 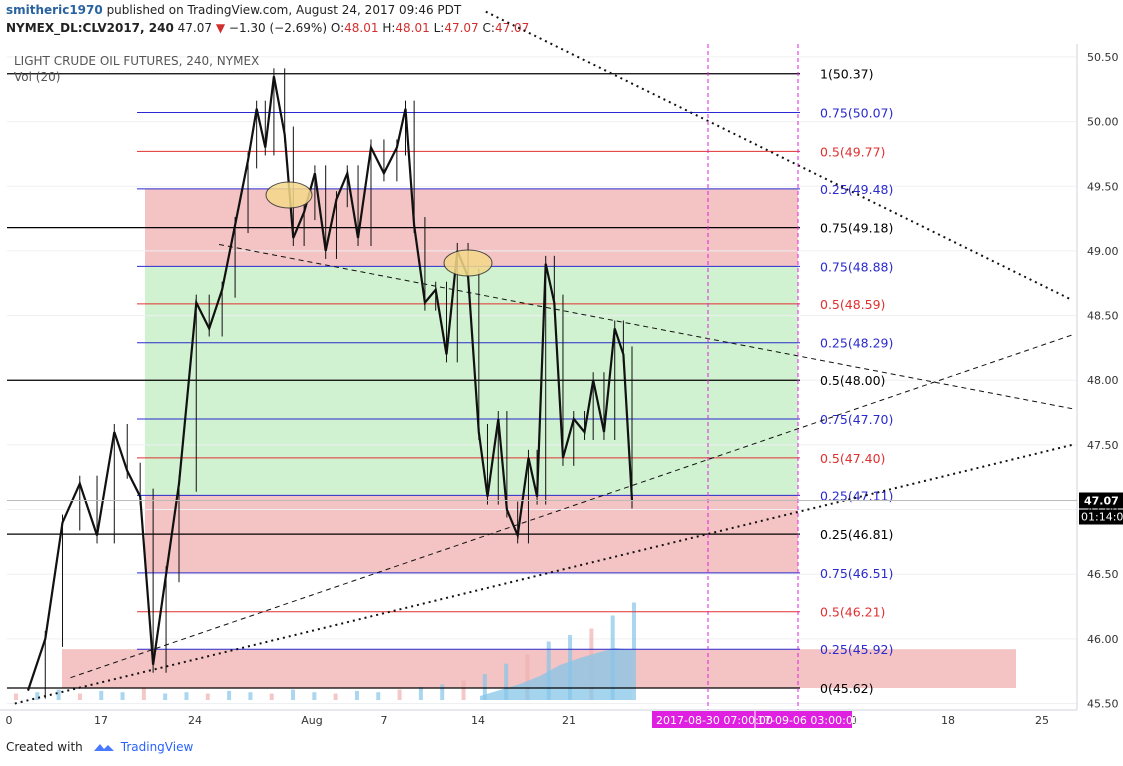 I want to click on x-tick-label: 1, so click(x=855, y=720).